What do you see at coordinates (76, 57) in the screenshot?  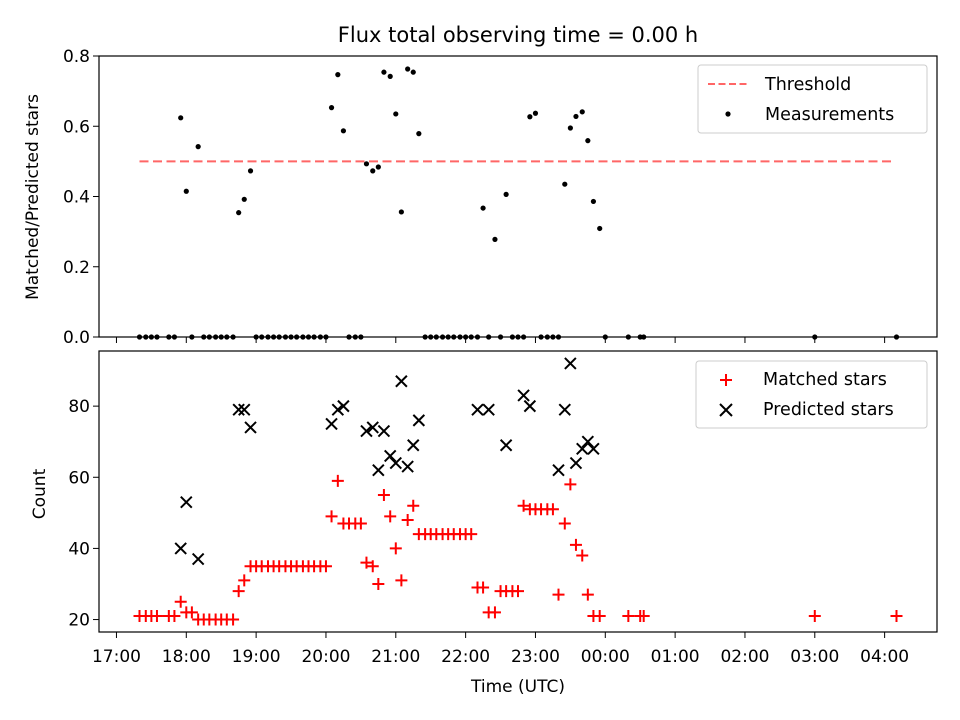 I see `top-y-tick-label: 0.8` at bounding box center [76, 57].